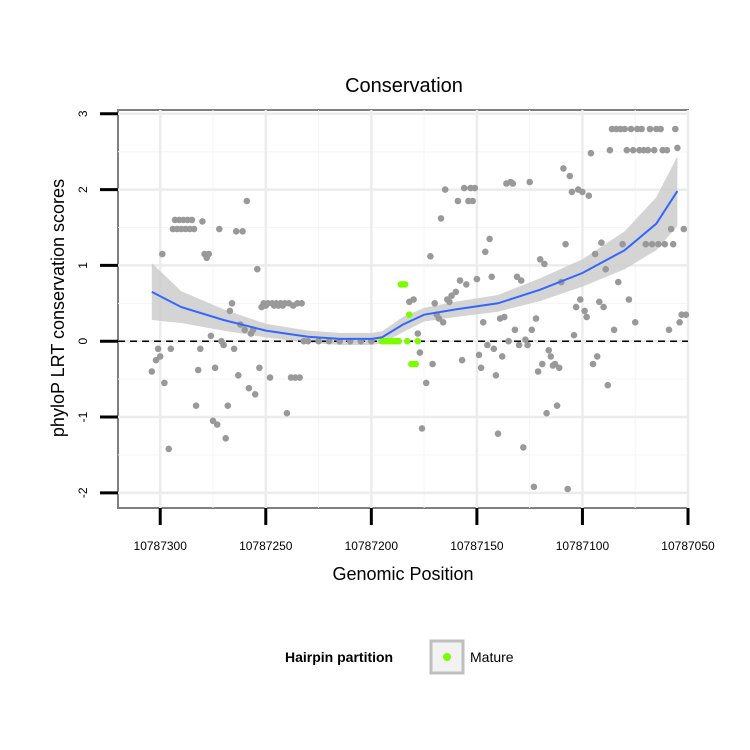 The image size is (750, 750). What do you see at coordinates (161, 546) in the screenshot?
I see `x-tick-label: 10787300` at bounding box center [161, 546].